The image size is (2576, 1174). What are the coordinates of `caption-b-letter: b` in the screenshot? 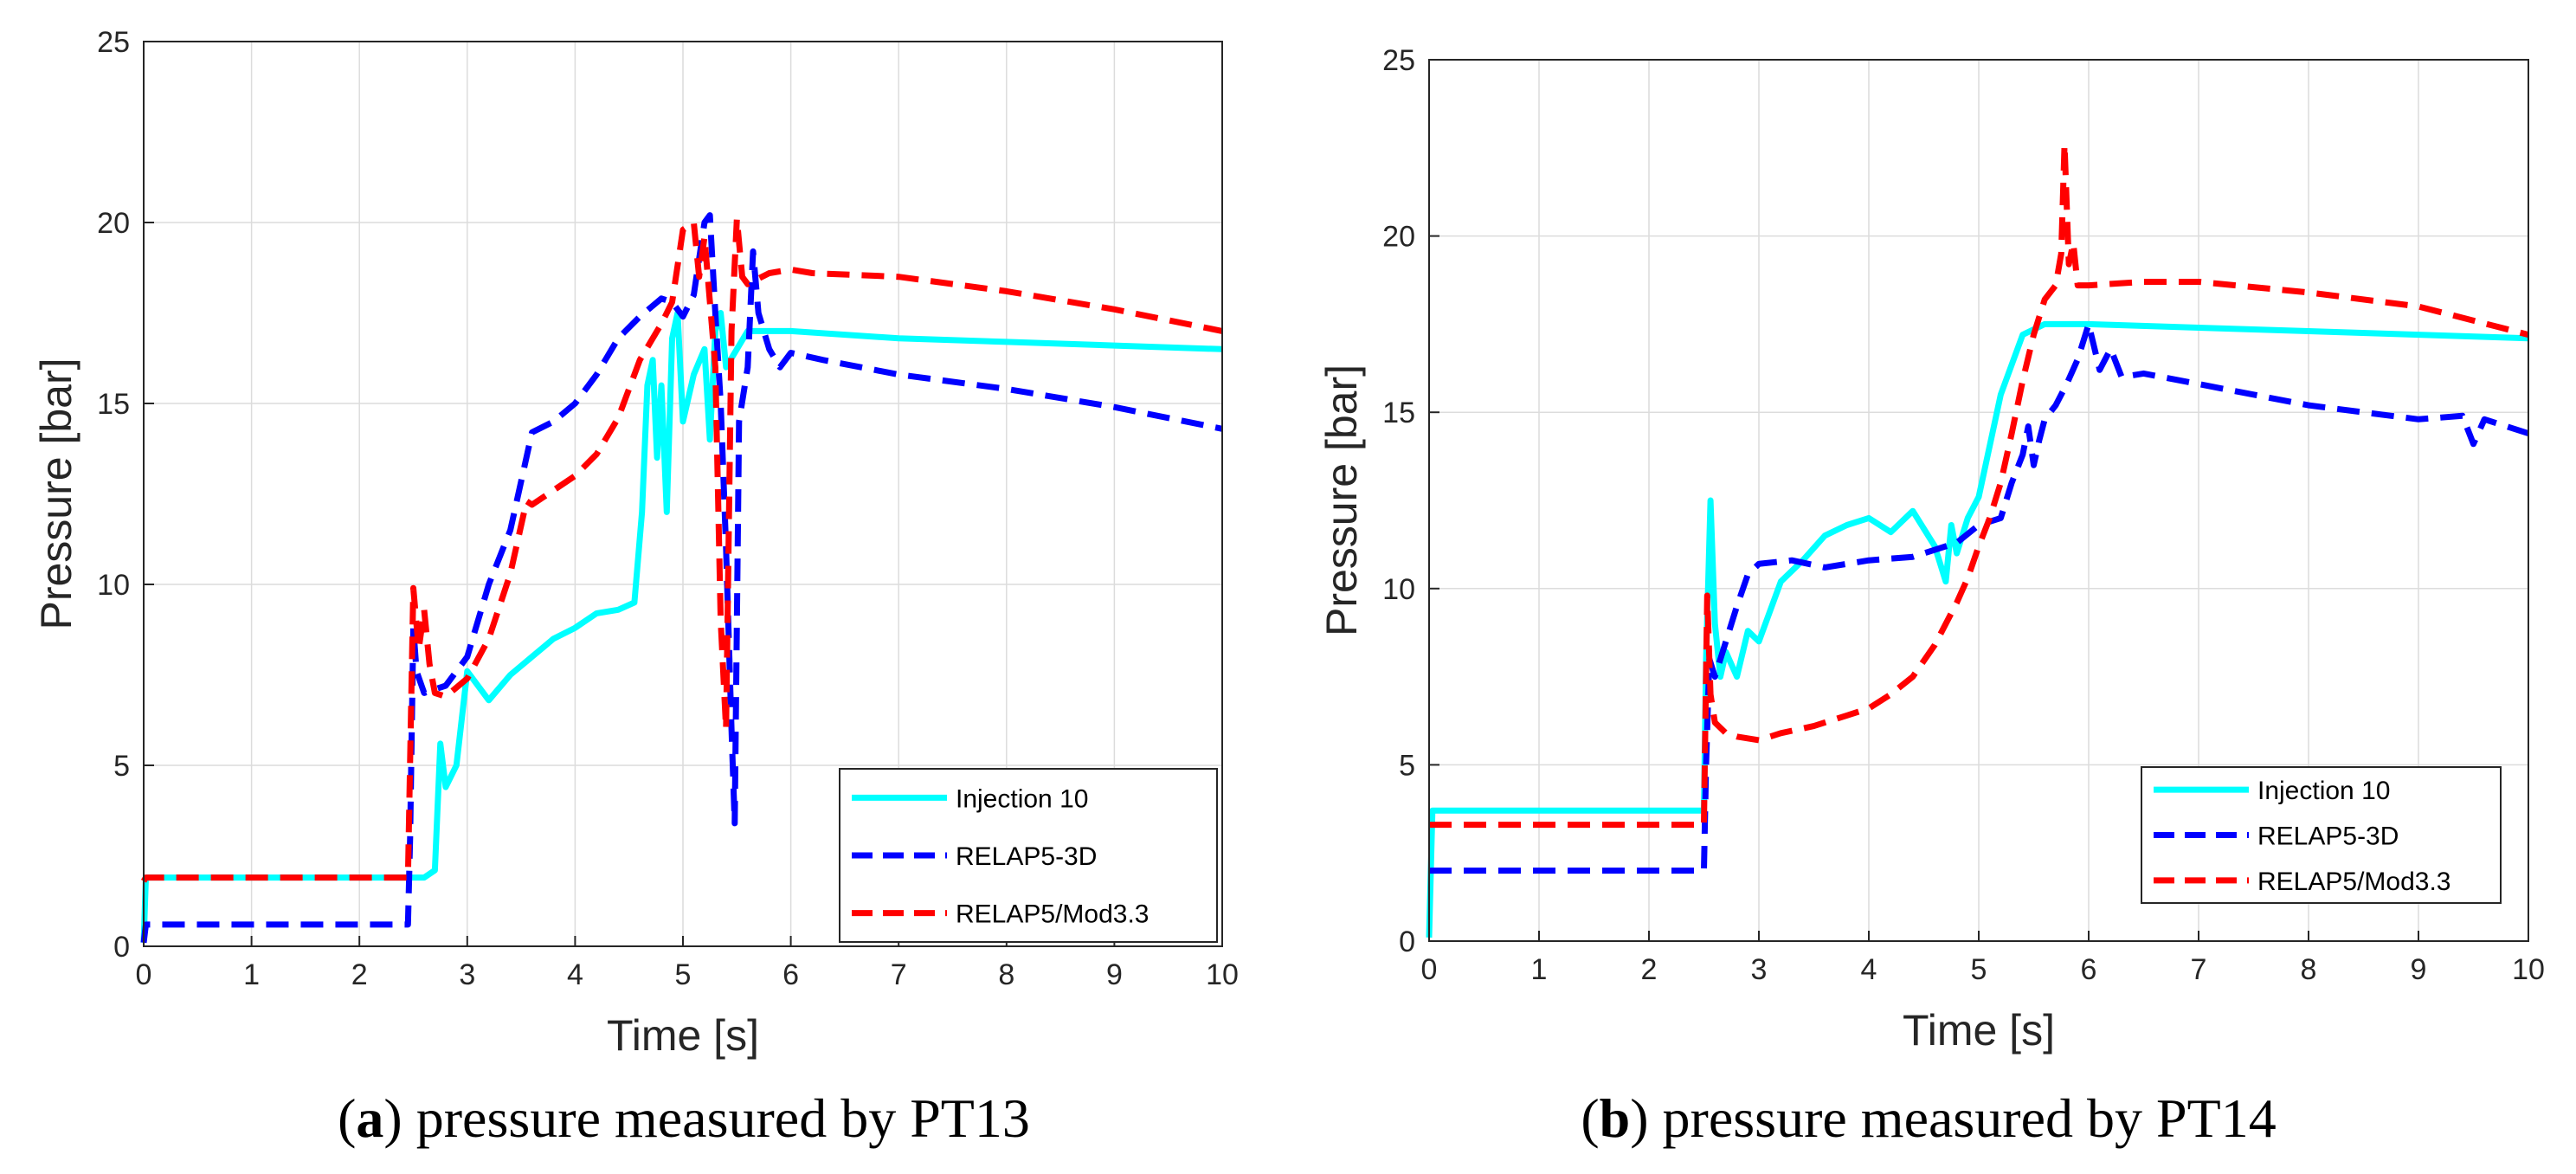 It's located at (1615, 1118).